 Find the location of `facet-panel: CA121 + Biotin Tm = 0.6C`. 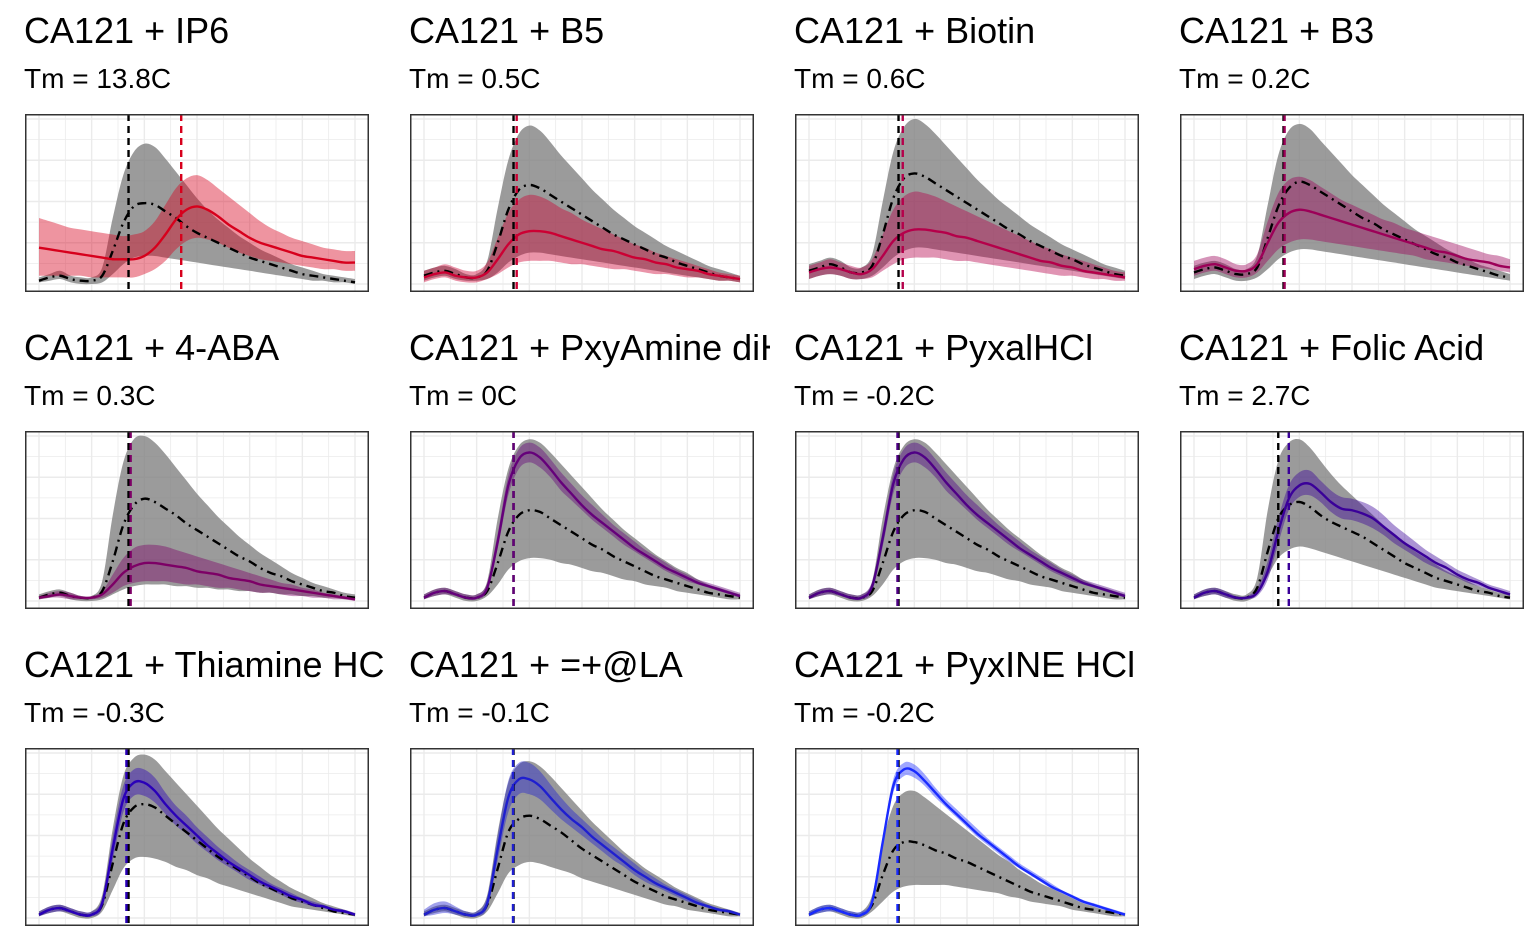

facet-panel: CA121 + Biotin Tm = 0.6C is located at coordinates (962, 158).